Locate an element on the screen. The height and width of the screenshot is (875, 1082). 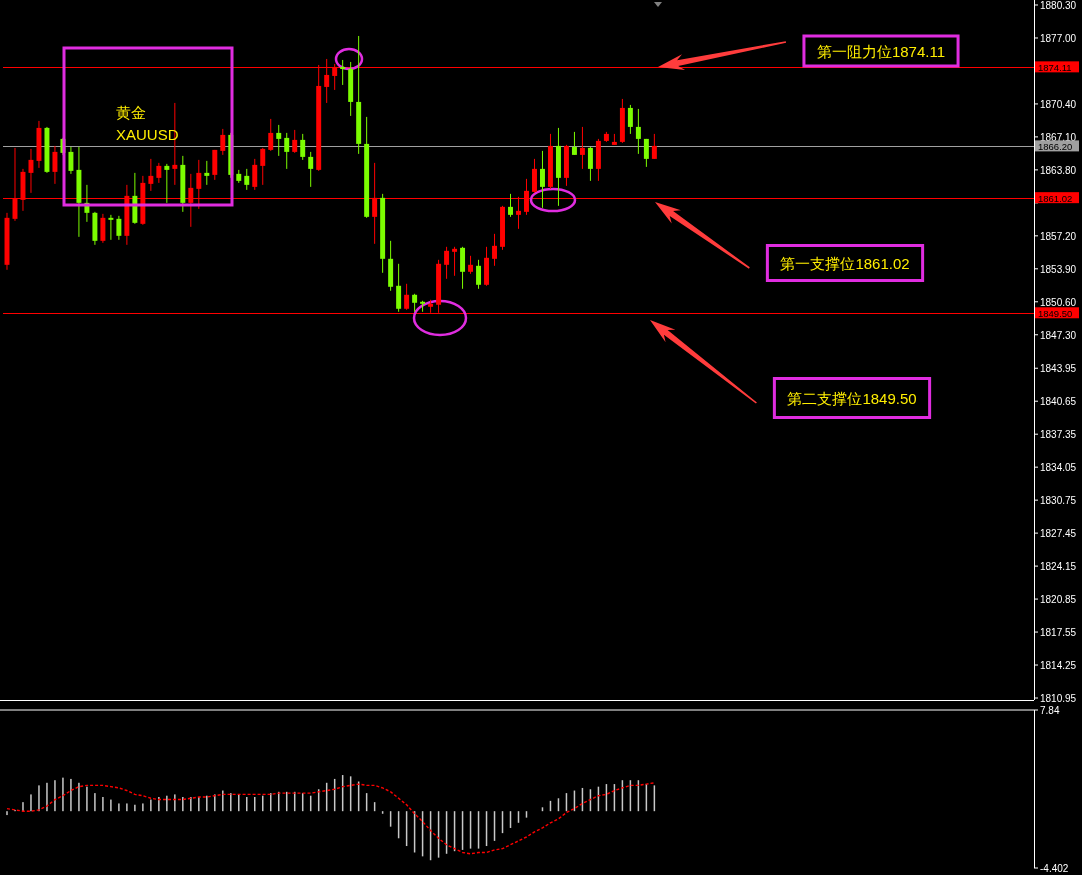
annotation: 第二支撑位1849.50 is located at coordinates (852, 398).